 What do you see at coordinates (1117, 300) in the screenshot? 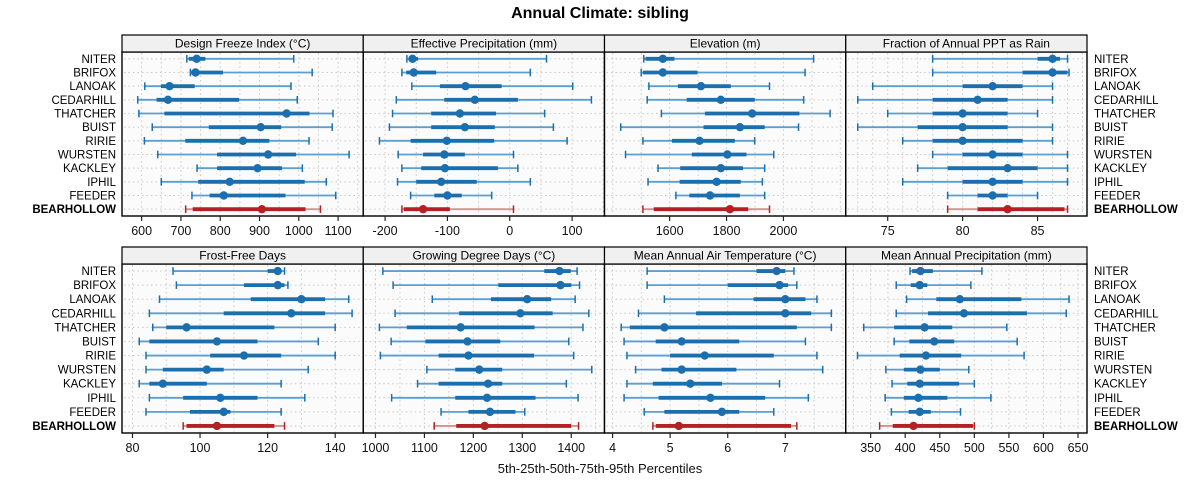
I see `site-label-right-lanoak: LANOAK` at bounding box center [1117, 300].